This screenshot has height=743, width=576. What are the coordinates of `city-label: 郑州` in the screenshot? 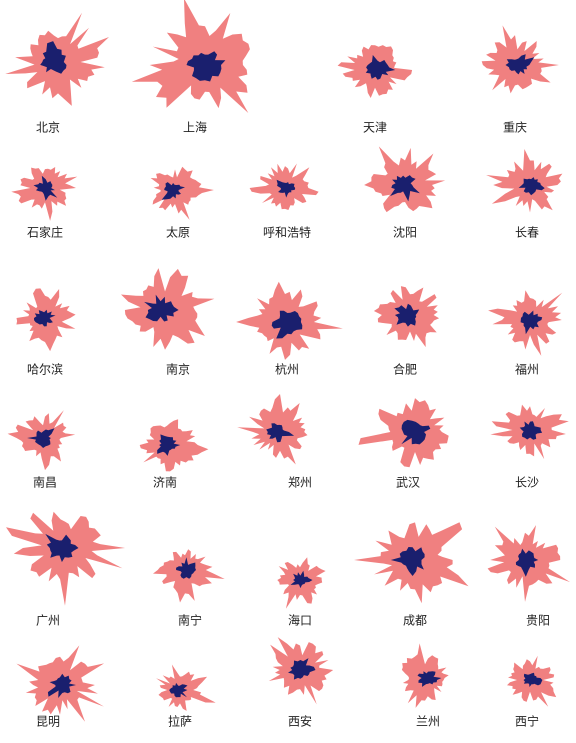 It's located at (300, 482).